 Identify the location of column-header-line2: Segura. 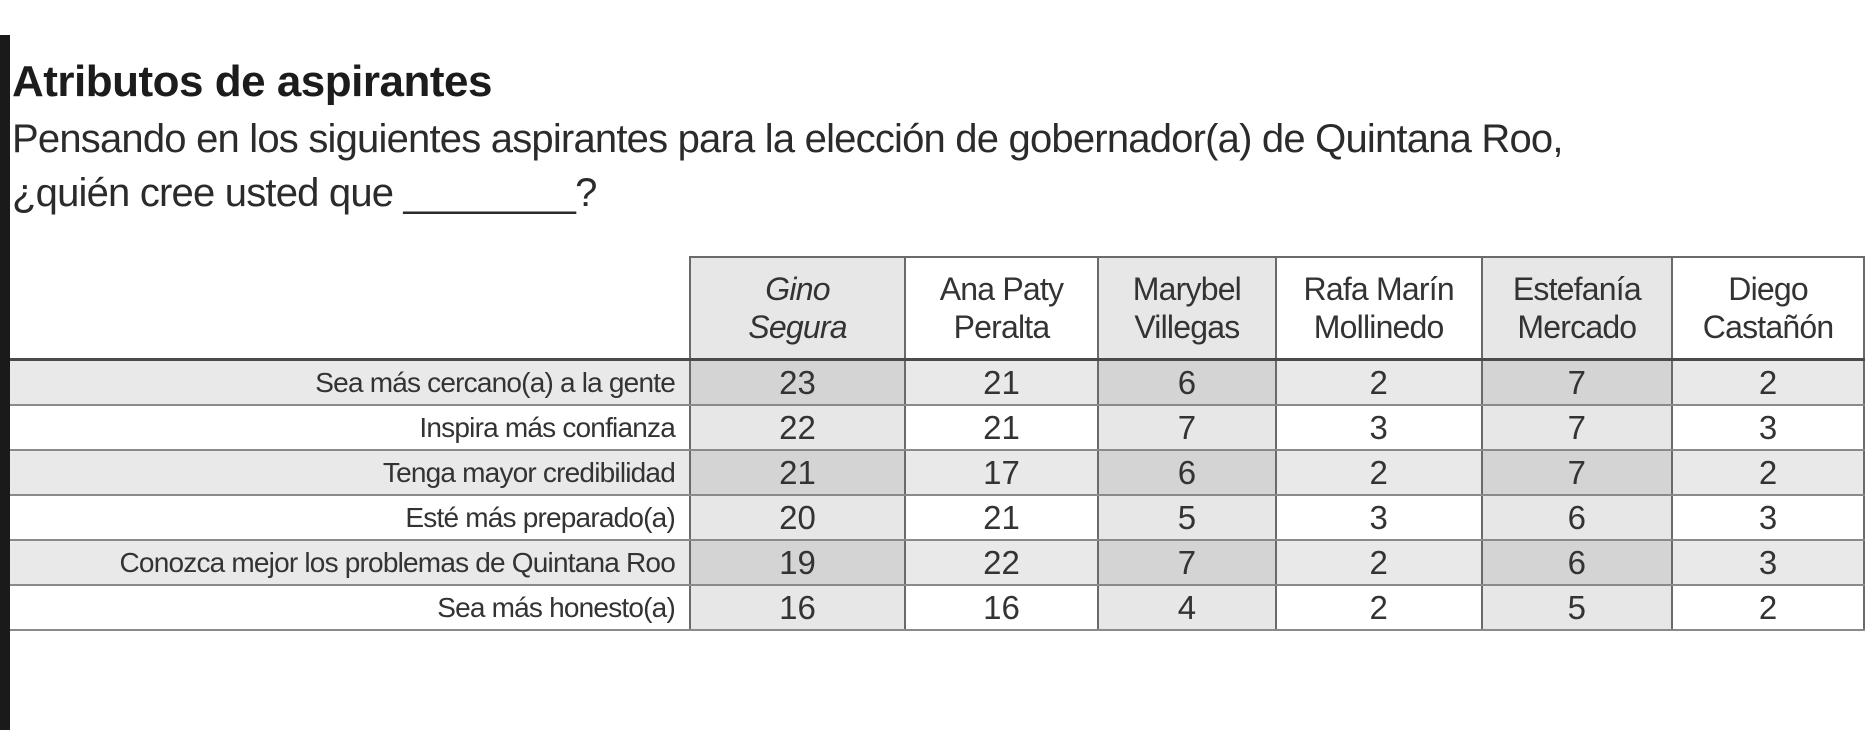
(797, 327).